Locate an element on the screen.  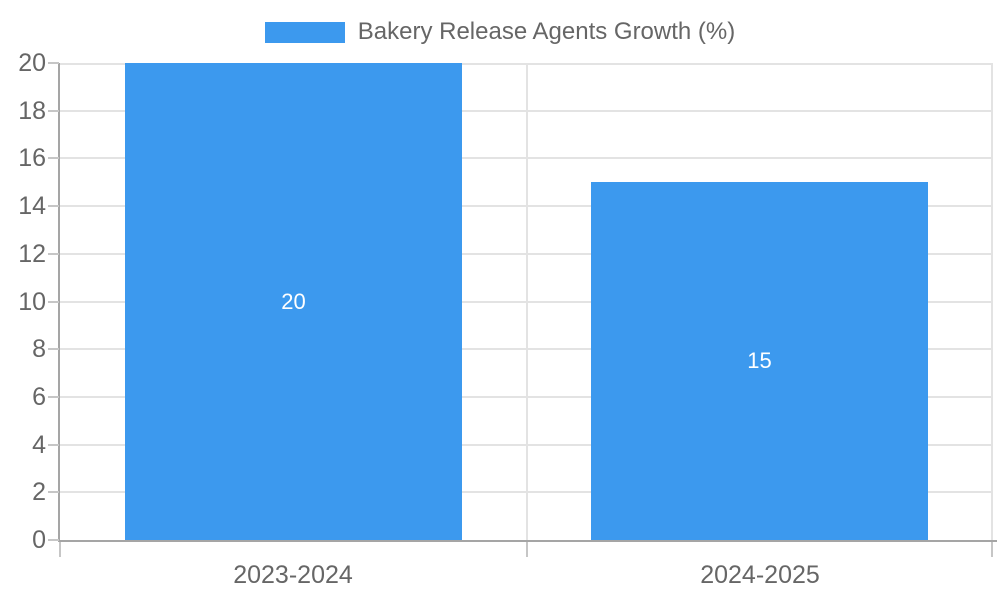
x-tick-label: 2023-2024 is located at coordinates (293, 575).